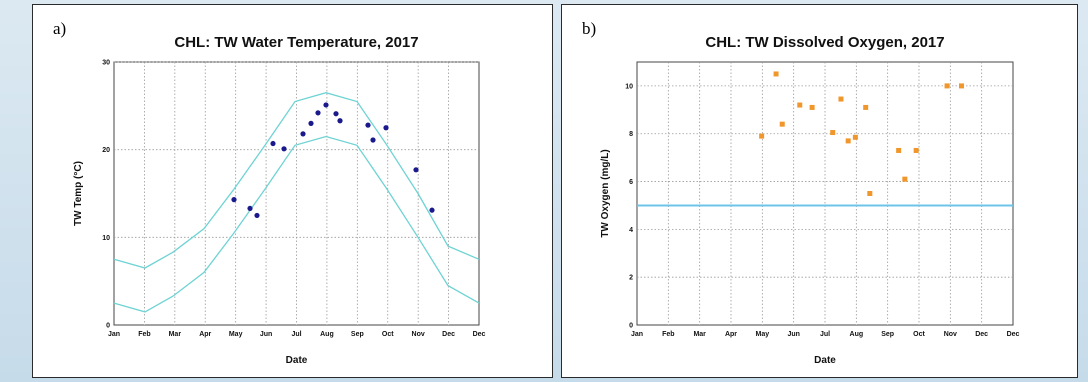 Image resolution: width=1088 pixels, height=382 pixels. What do you see at coordinates (824, 42) in the screenshot?
I see `chart-title: CHL: TW Dissolved Oxygen, 2017` at bounding box center [824, 42].